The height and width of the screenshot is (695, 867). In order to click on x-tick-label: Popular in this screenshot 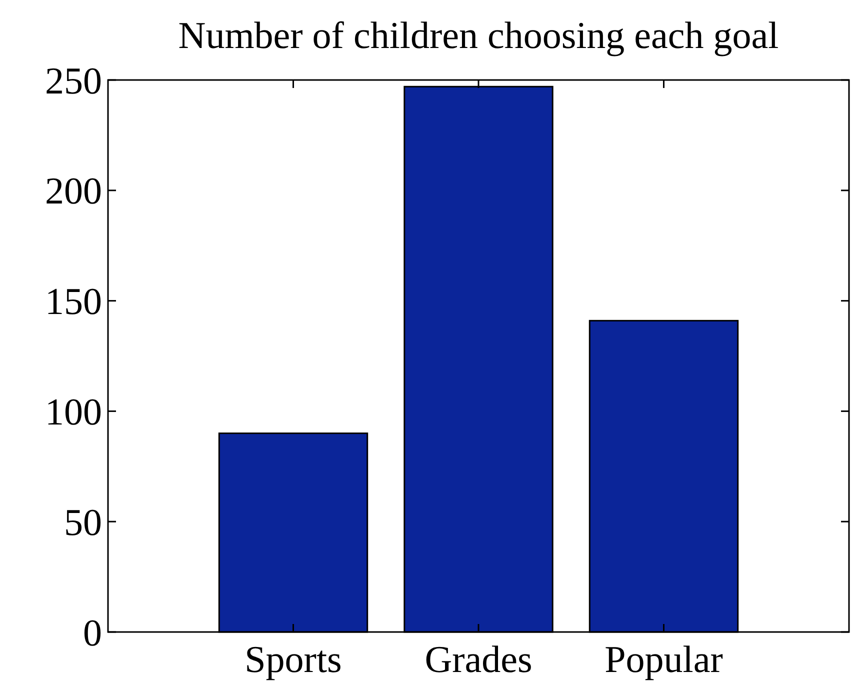, I will do `click(664, 660)`.